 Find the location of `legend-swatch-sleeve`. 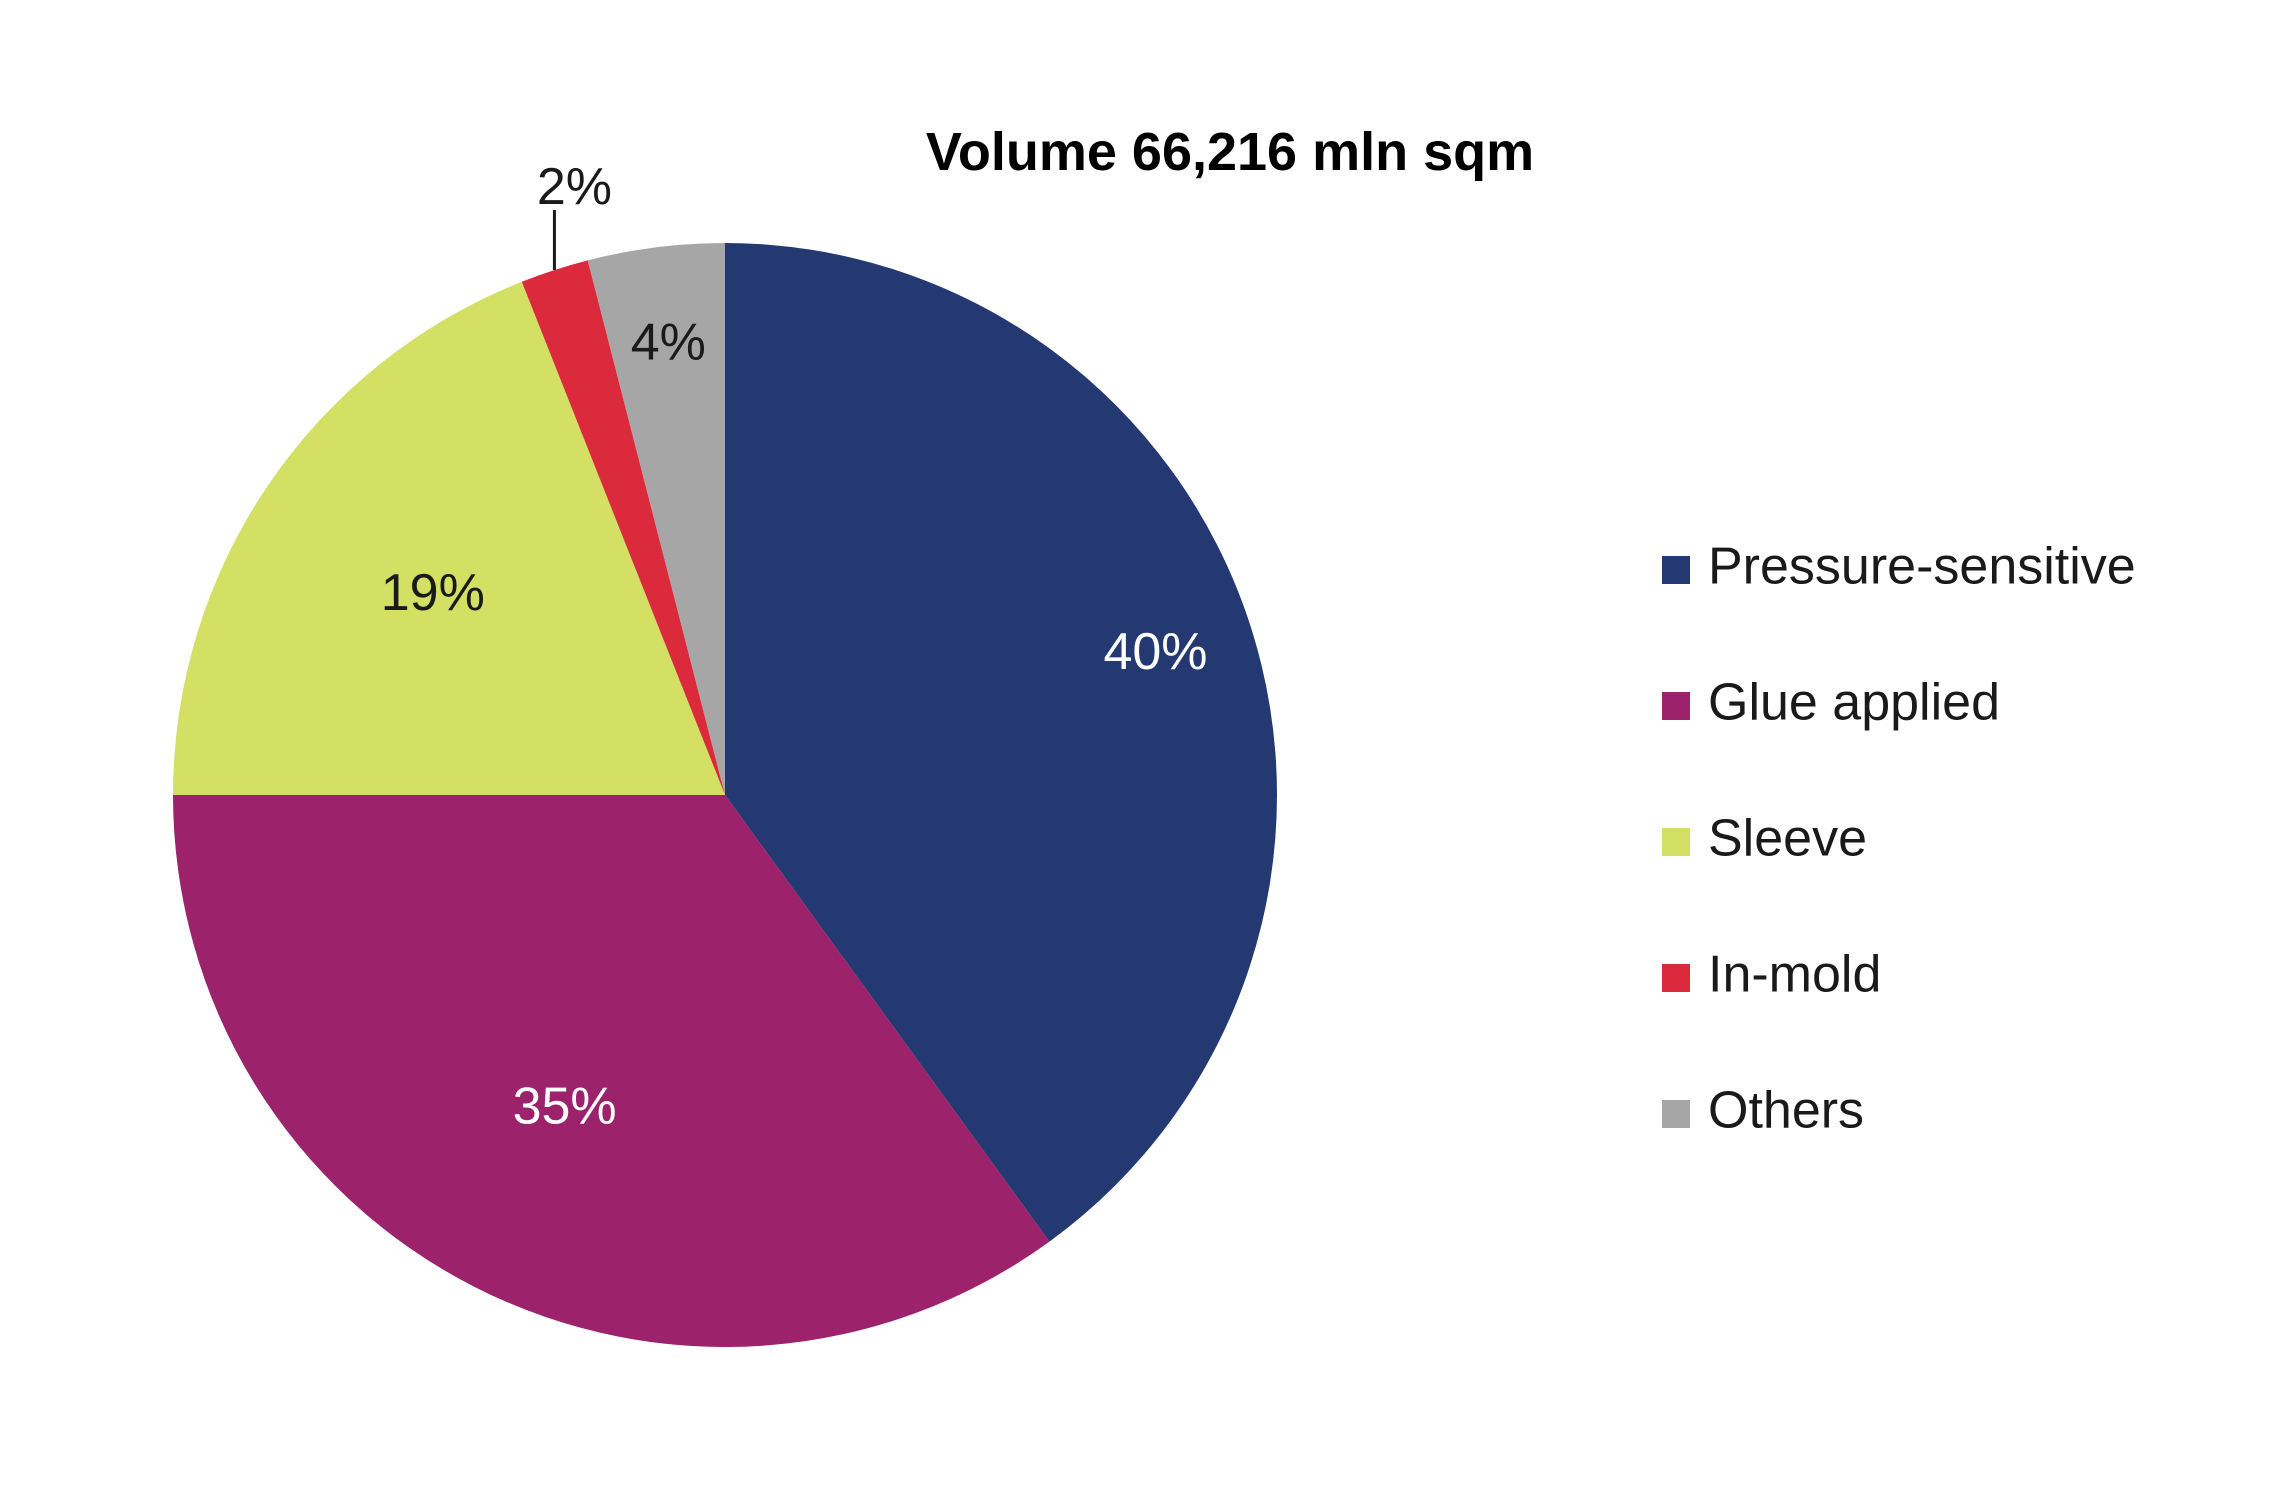

legend-swatch-sleeve is located at coordinates (1676, 842).